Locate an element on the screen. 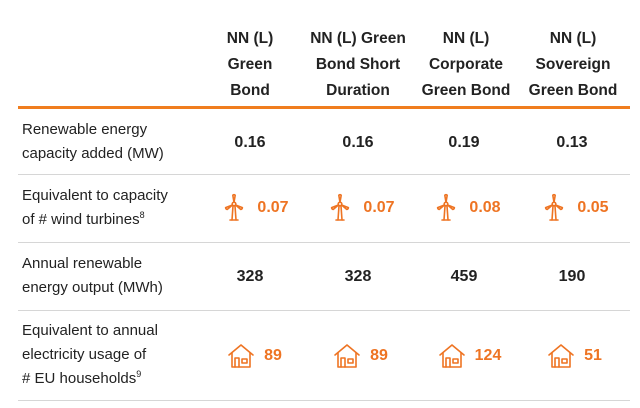 The height and width of the screenshot is (408, 640). column-header-green-bond: NN (L) Green Bond is located at coordinates (250, 65).